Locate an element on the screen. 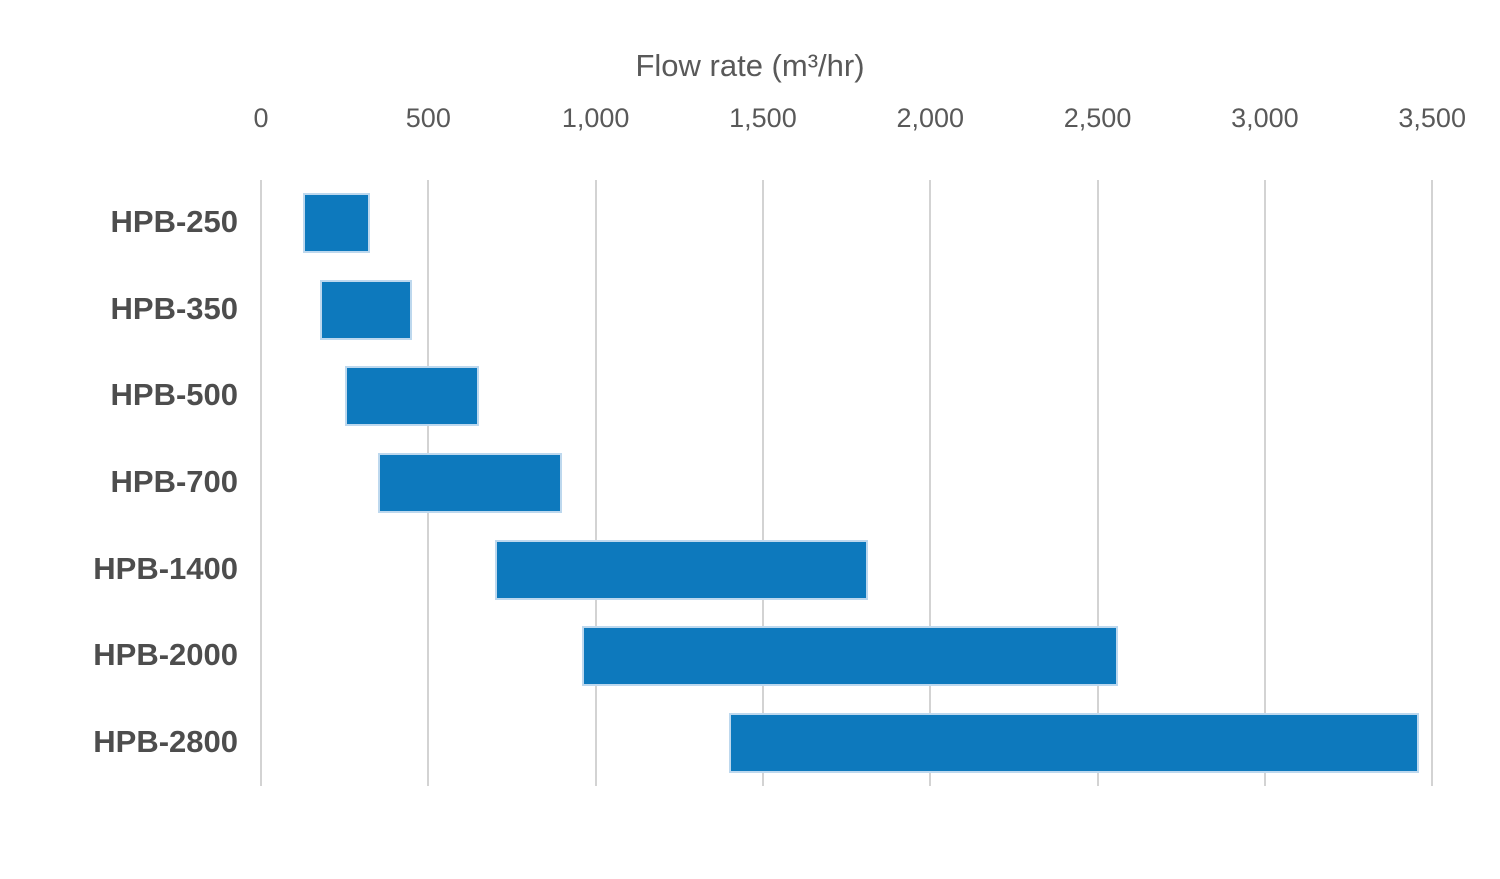 This screenshot has width=1500, height=879. x-axis-title: Flow rate (m³/hr) is located at coordinates (750, 65).